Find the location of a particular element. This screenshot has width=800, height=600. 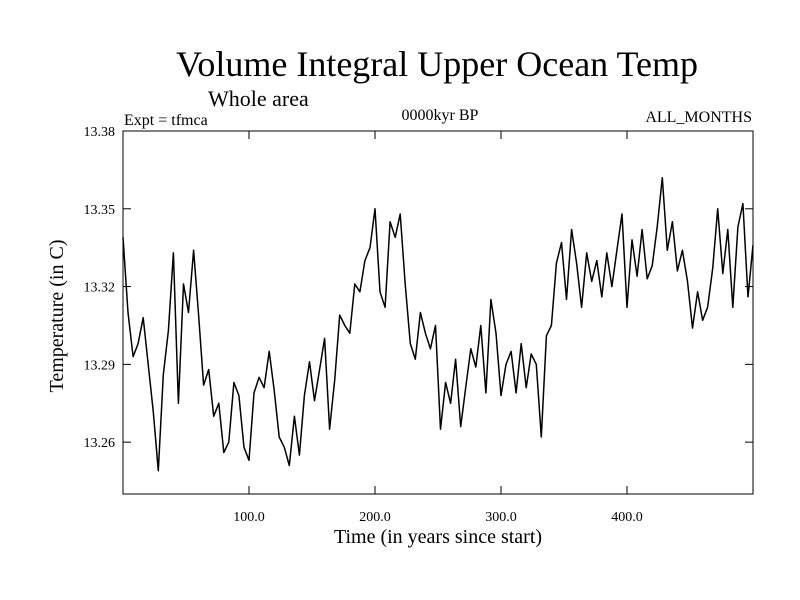

chart-subtitle: Whole area is located at coordinates (258, 98).